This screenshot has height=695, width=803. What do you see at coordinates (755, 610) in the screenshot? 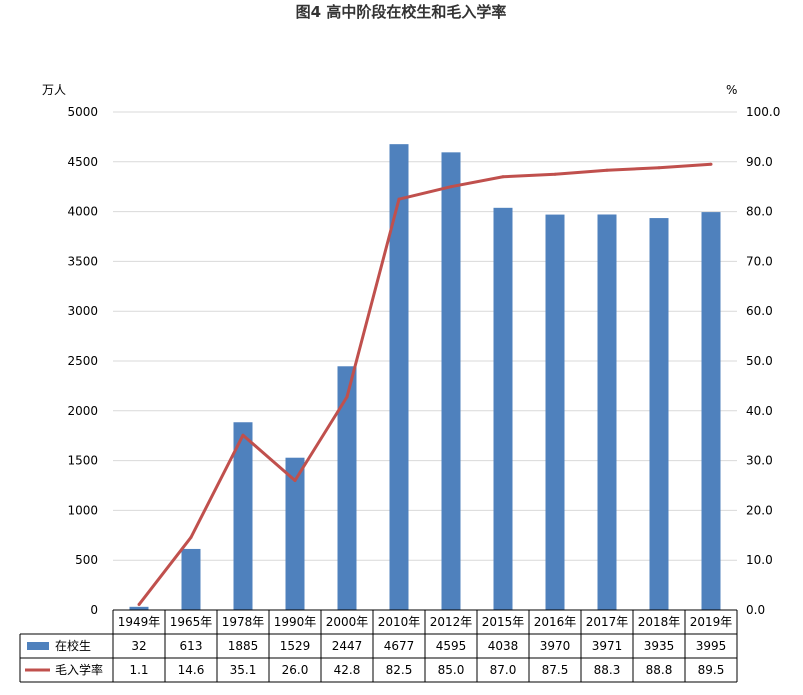
I see `y2-tick-label: 0.0` at bounding box center [755, 610].